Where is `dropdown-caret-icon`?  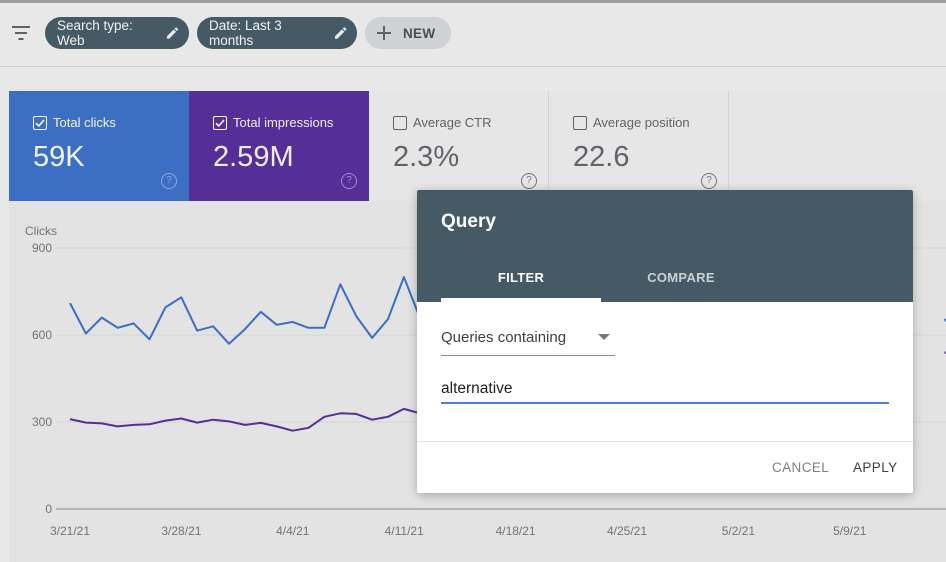 dropdown-caret-icon is located at coordinates (604, 337).